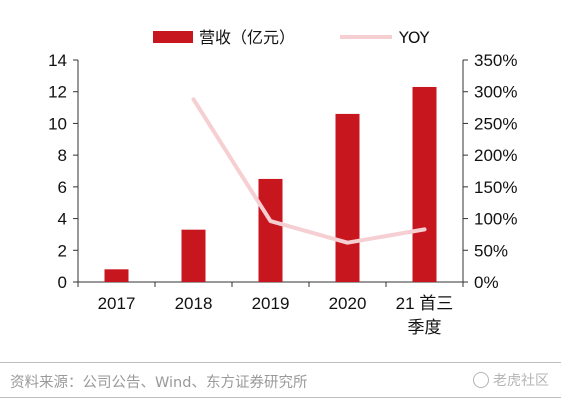 This screenshot has height=411, width=561. I want to click on left-tick-label: 2, so click(62, 250).